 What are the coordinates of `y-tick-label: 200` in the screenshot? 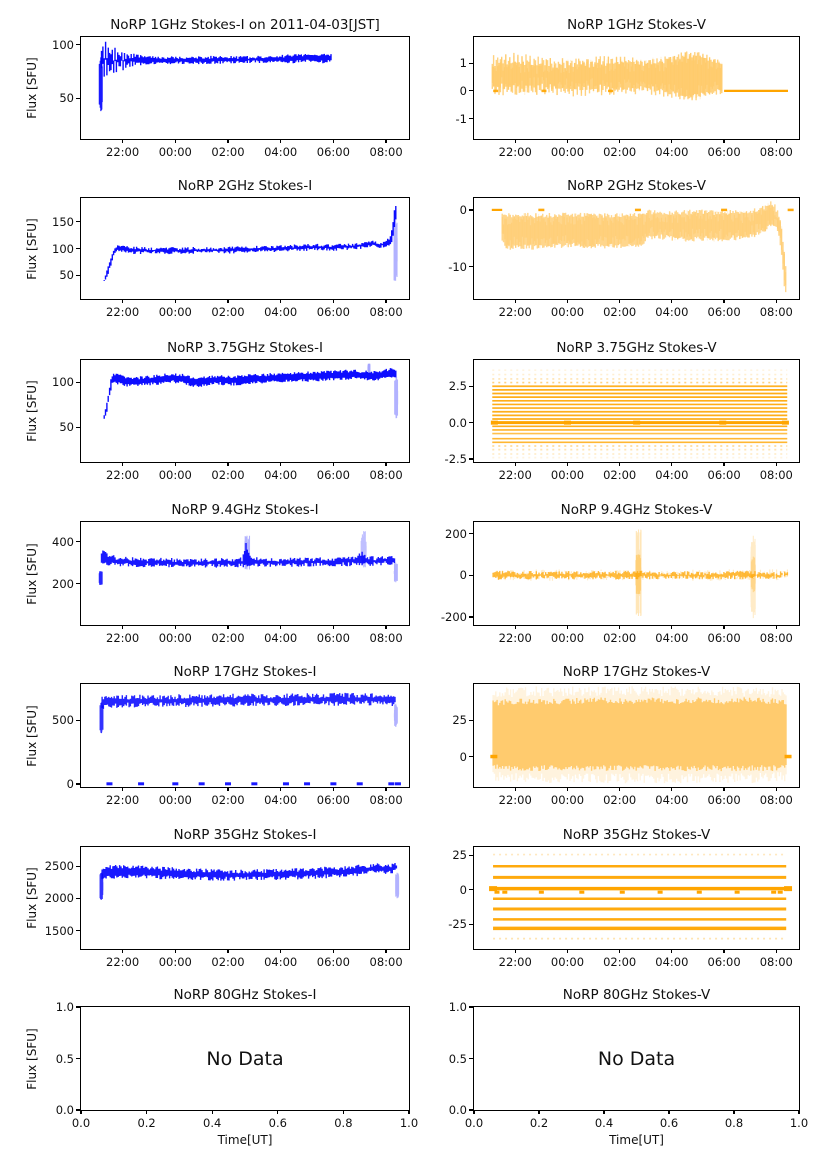 It's located at (456, 533).